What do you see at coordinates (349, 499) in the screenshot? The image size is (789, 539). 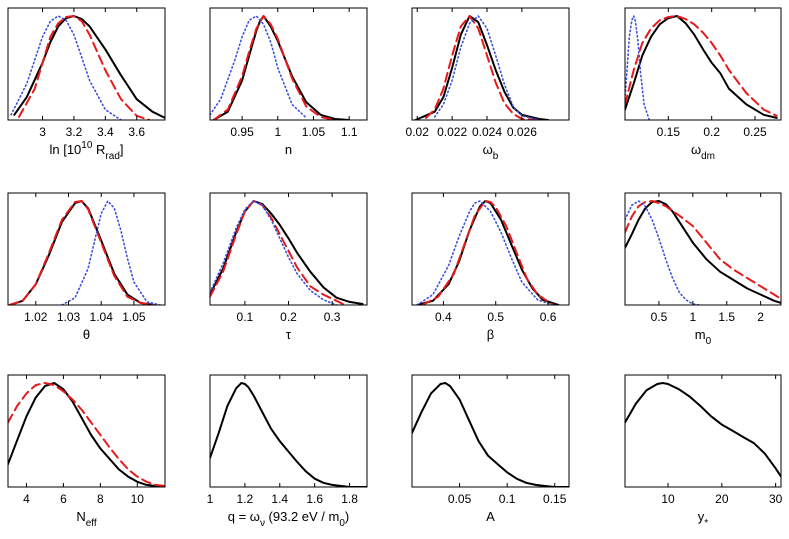 I see `x-tick-label: 1.8` at bounding box center [349, 499].